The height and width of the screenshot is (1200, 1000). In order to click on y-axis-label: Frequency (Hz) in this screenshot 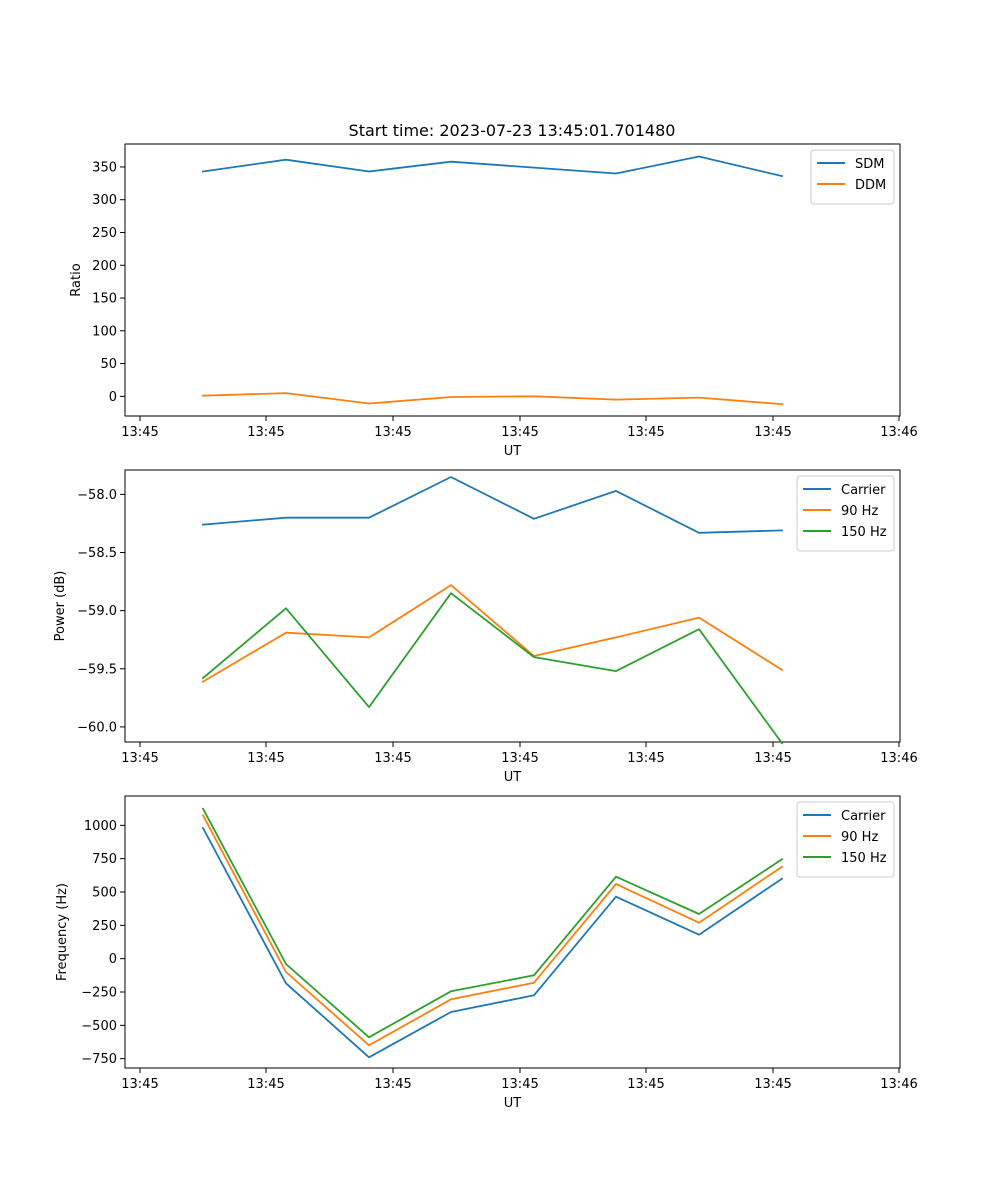, I will do `click(62, 932)`.